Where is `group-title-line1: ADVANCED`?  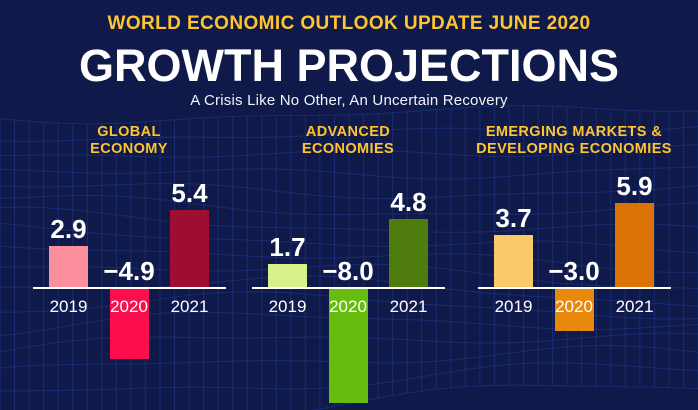 group-title-line1: ADVANCED is located at coordinates (348, 132).